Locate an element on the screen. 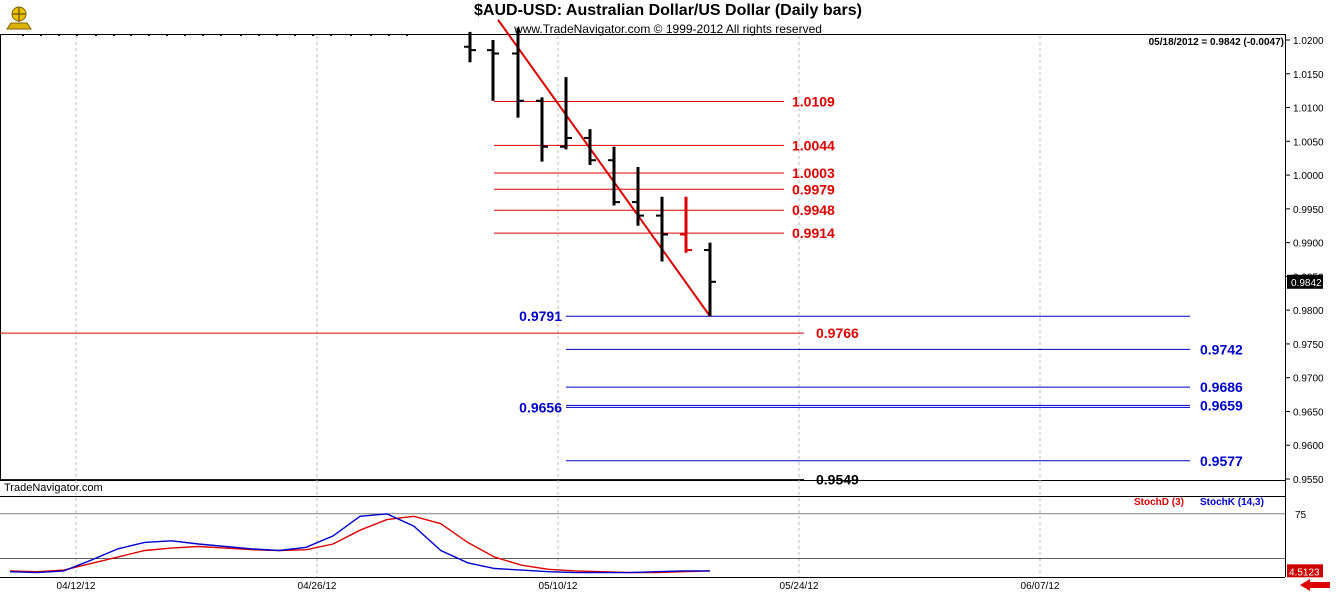 The width and height of the screenshot is (1336, 594). last-price-label: 0.9842 is located at coordinates (1306, 283).